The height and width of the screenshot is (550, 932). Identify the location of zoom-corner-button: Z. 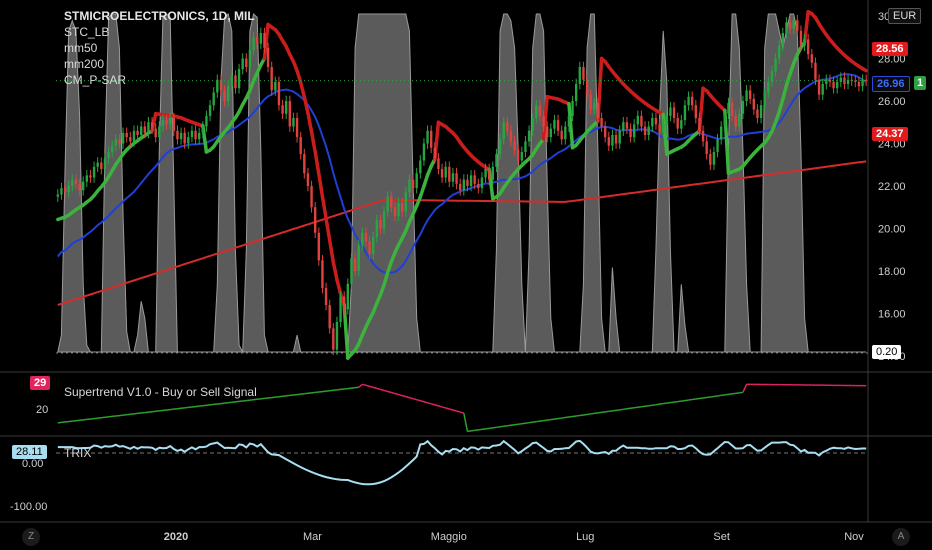
(31, 537).